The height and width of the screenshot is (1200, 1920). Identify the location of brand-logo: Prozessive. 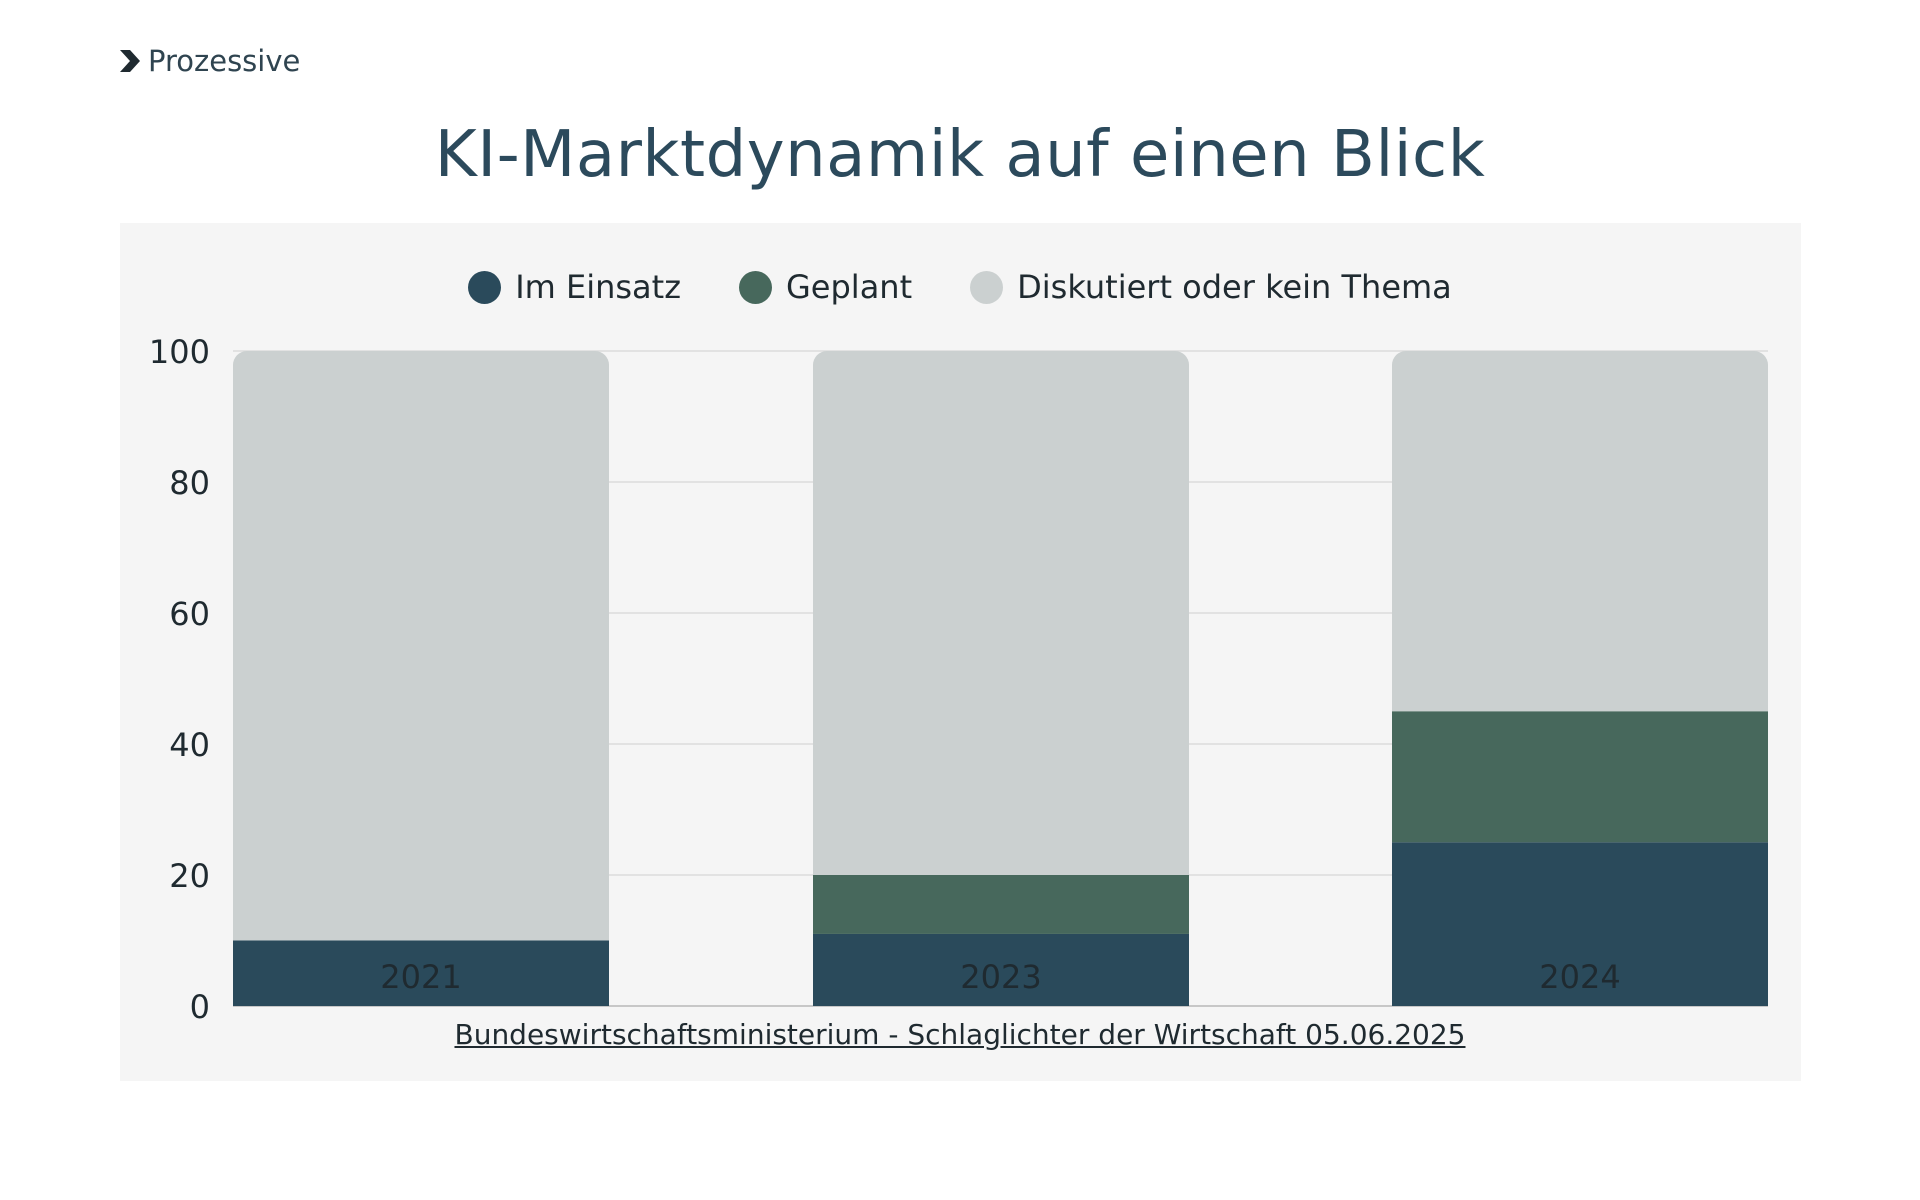
(209, 61).